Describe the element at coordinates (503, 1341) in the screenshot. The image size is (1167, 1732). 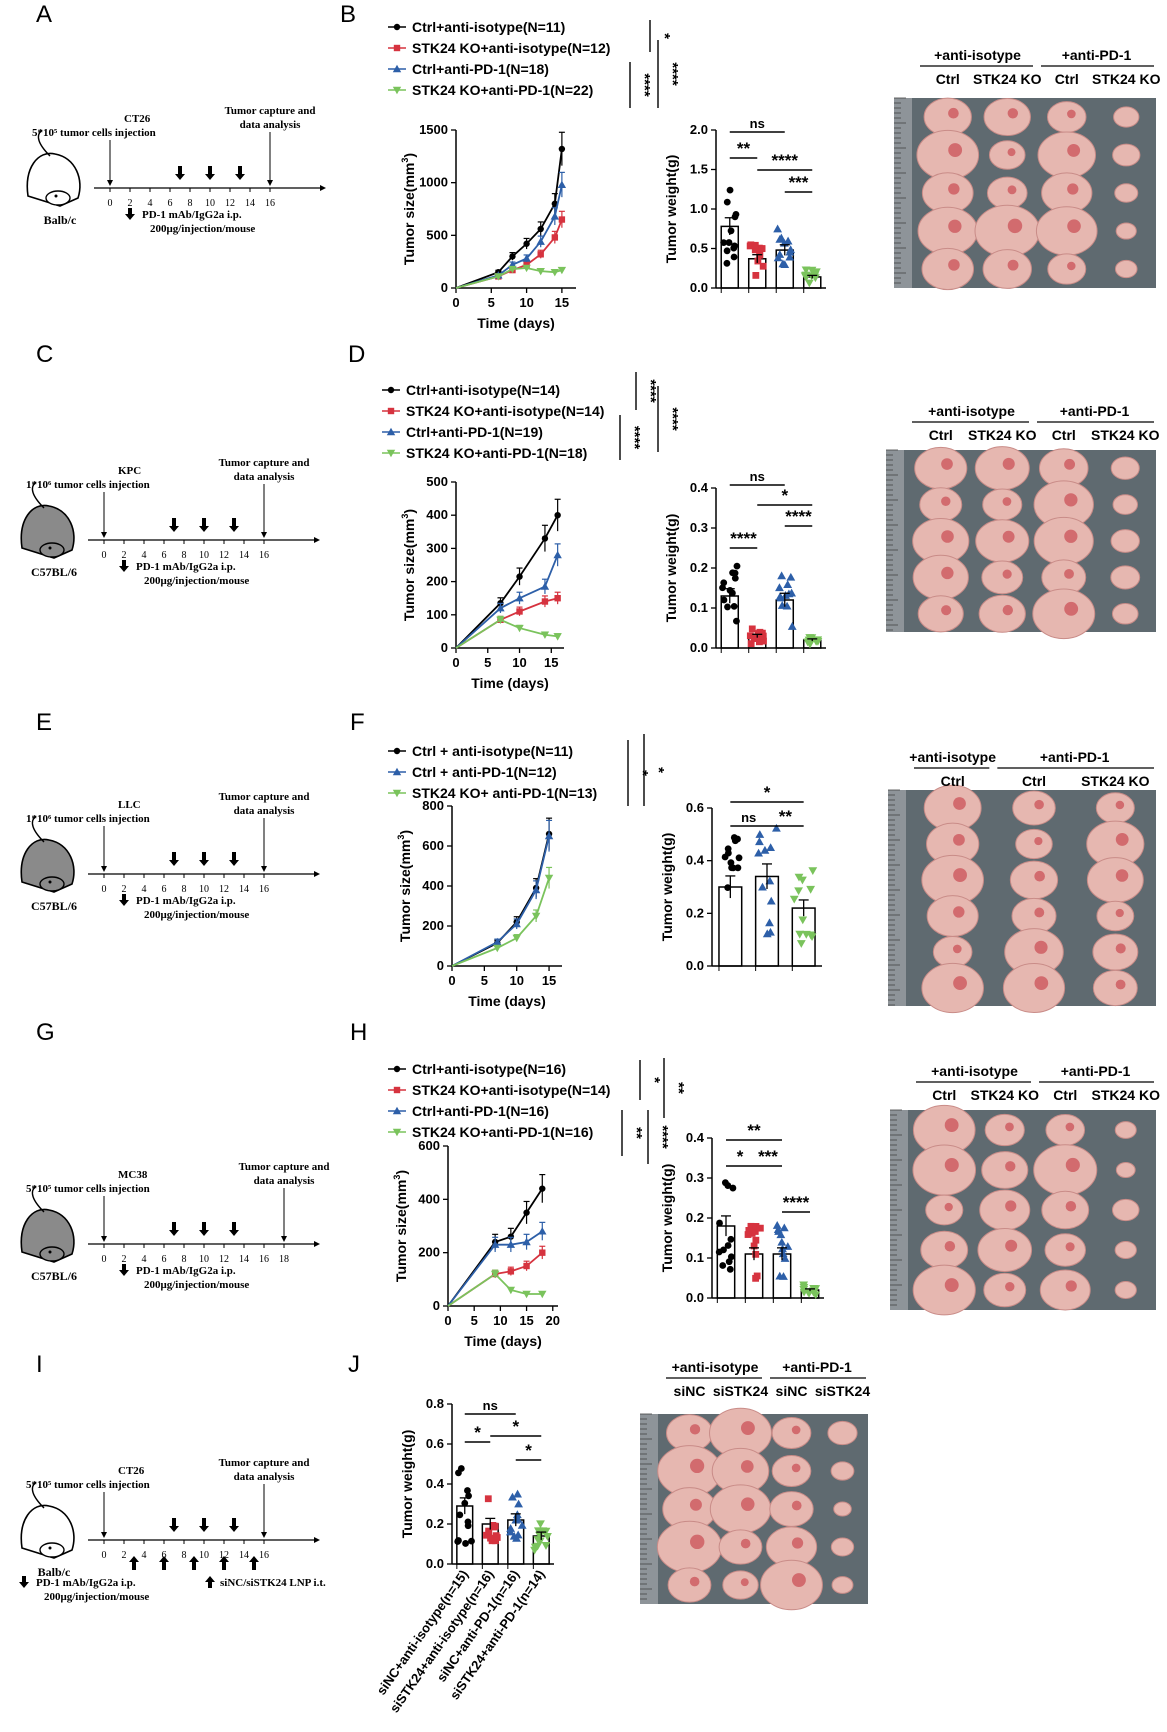
I see `x-axis-label: Time (days)` at that location.